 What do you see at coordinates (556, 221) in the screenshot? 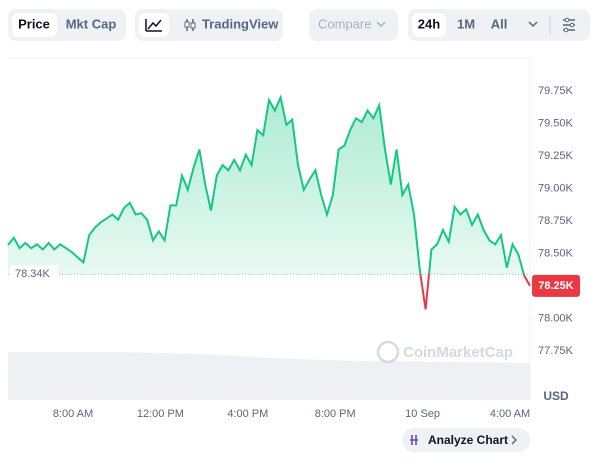
I see `y-tick-label: 78.75K` at bounding box center [556, 221].